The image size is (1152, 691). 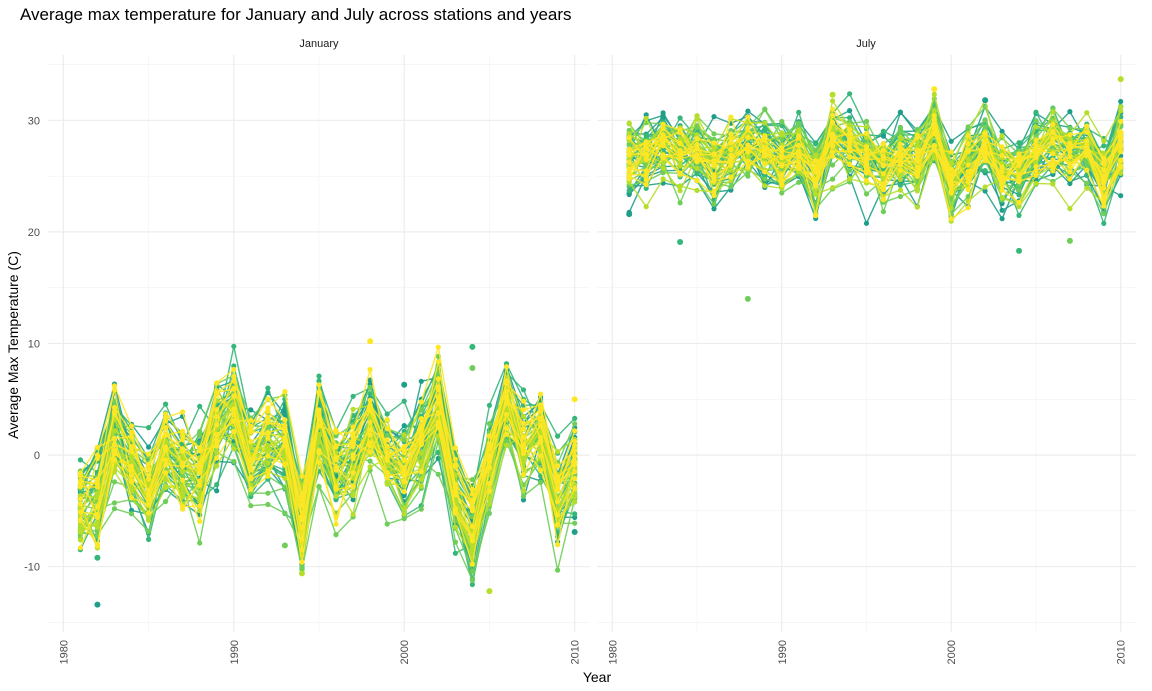 What do you see at coordinates (32, 568) in the screenshot?
I see `y-tick-label: -10` at bounding box center [32, 568].